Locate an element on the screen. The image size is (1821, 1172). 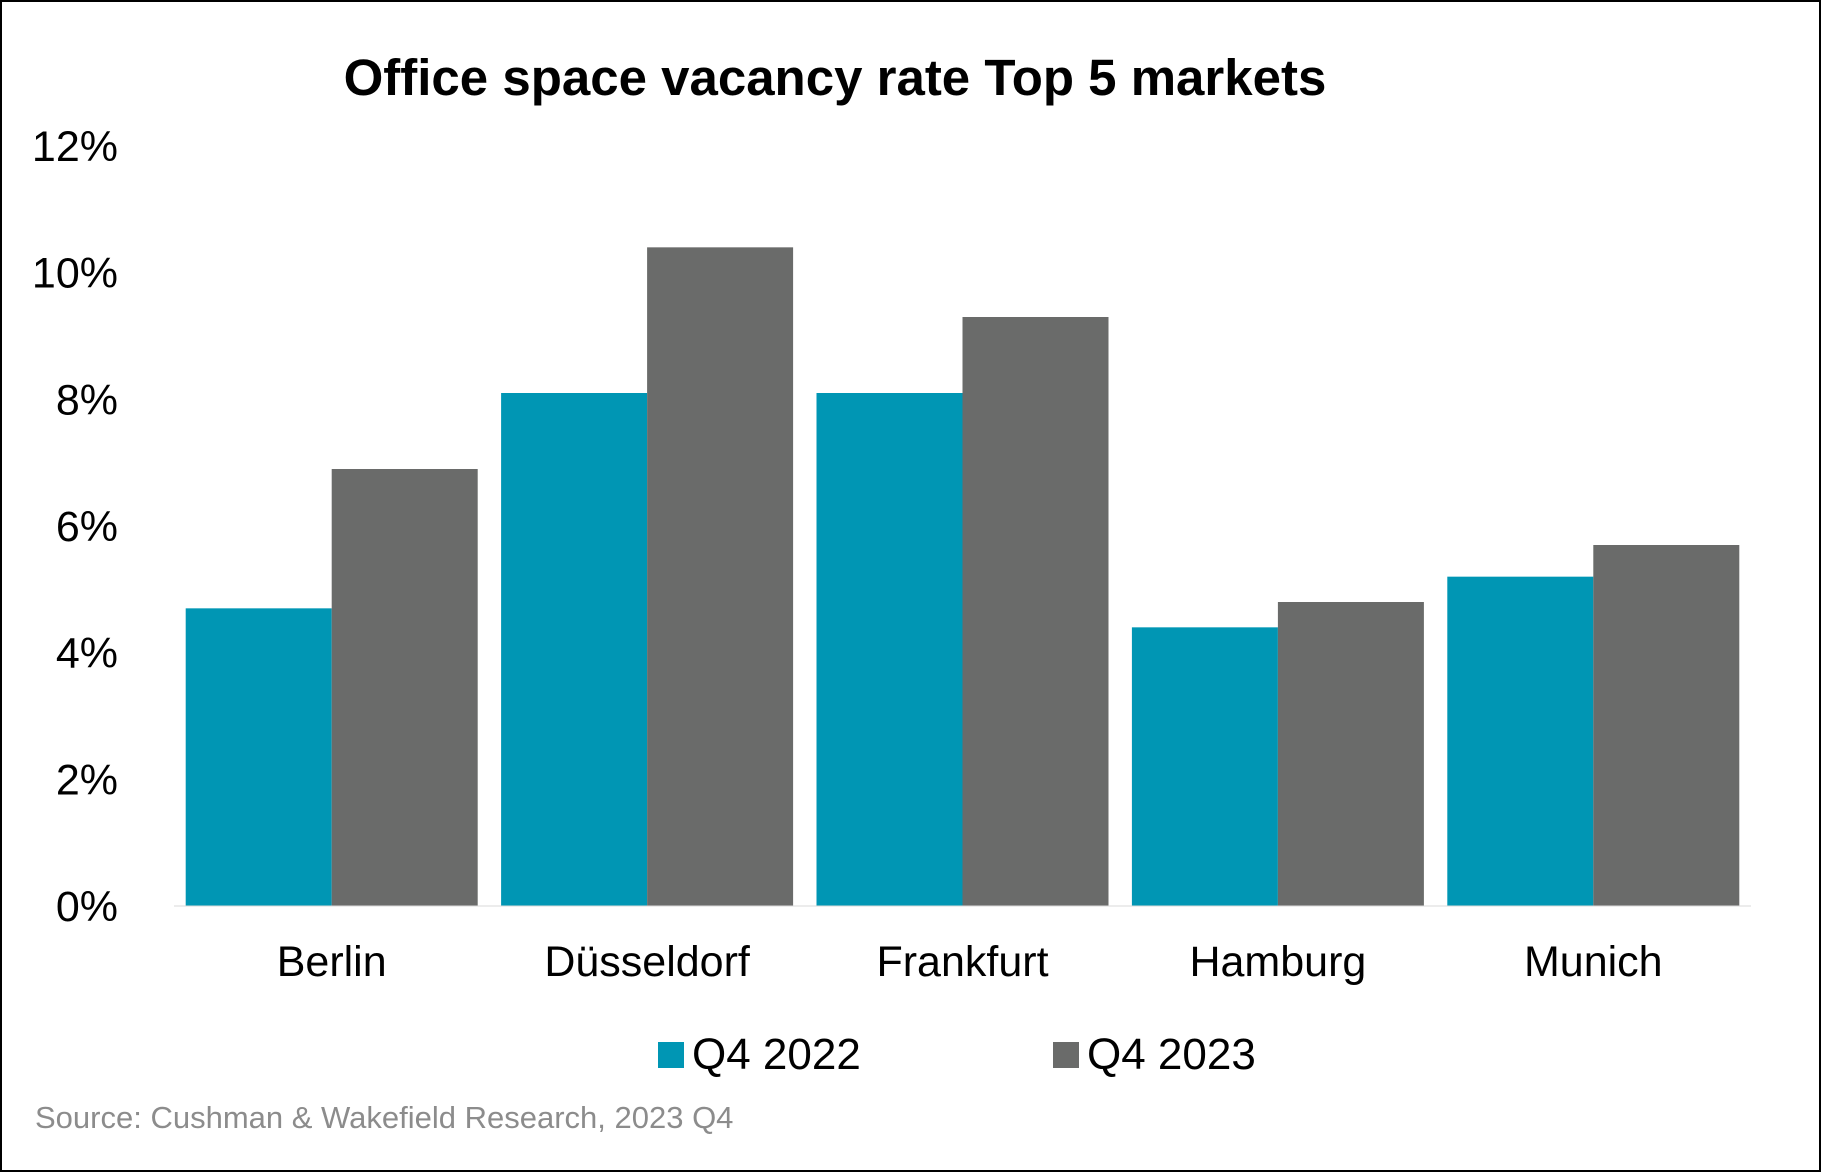
bar-hamburg-q4-2023 is located at coordinates (1350, 754).